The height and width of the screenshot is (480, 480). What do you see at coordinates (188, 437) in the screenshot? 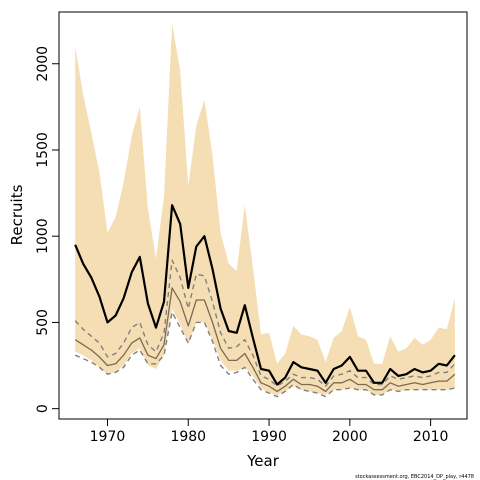
I see `x-tick-label: 1980` at bounding box center [188, 437].